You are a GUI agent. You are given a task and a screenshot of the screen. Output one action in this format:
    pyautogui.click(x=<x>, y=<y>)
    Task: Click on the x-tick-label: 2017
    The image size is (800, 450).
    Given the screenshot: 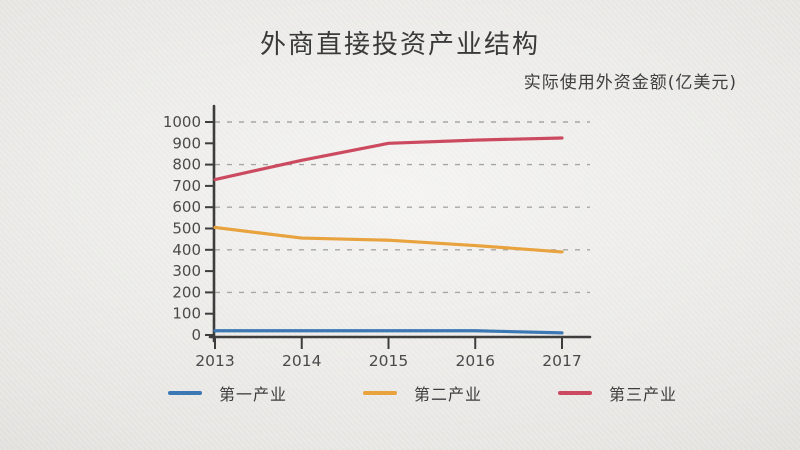 What is the action you would take?
    pyautogui.click(x=561, y=361)
    